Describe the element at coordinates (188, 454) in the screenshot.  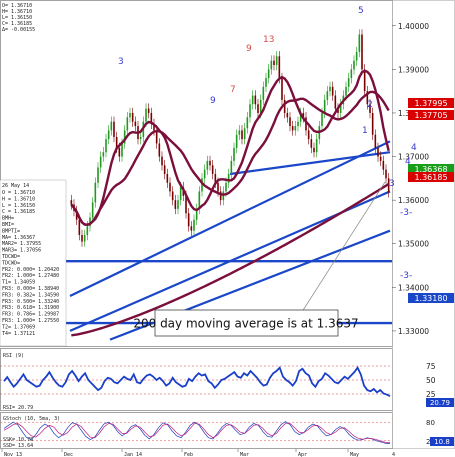
I see `time-axis-label: Feb` at that location.